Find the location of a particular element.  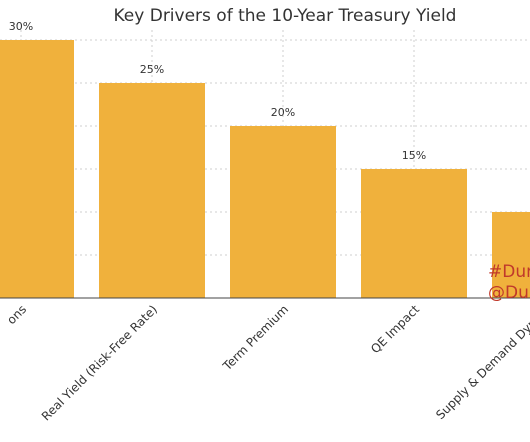

x-tick-label: Supply & Demand Dynam is located at coordinates (481, 362).